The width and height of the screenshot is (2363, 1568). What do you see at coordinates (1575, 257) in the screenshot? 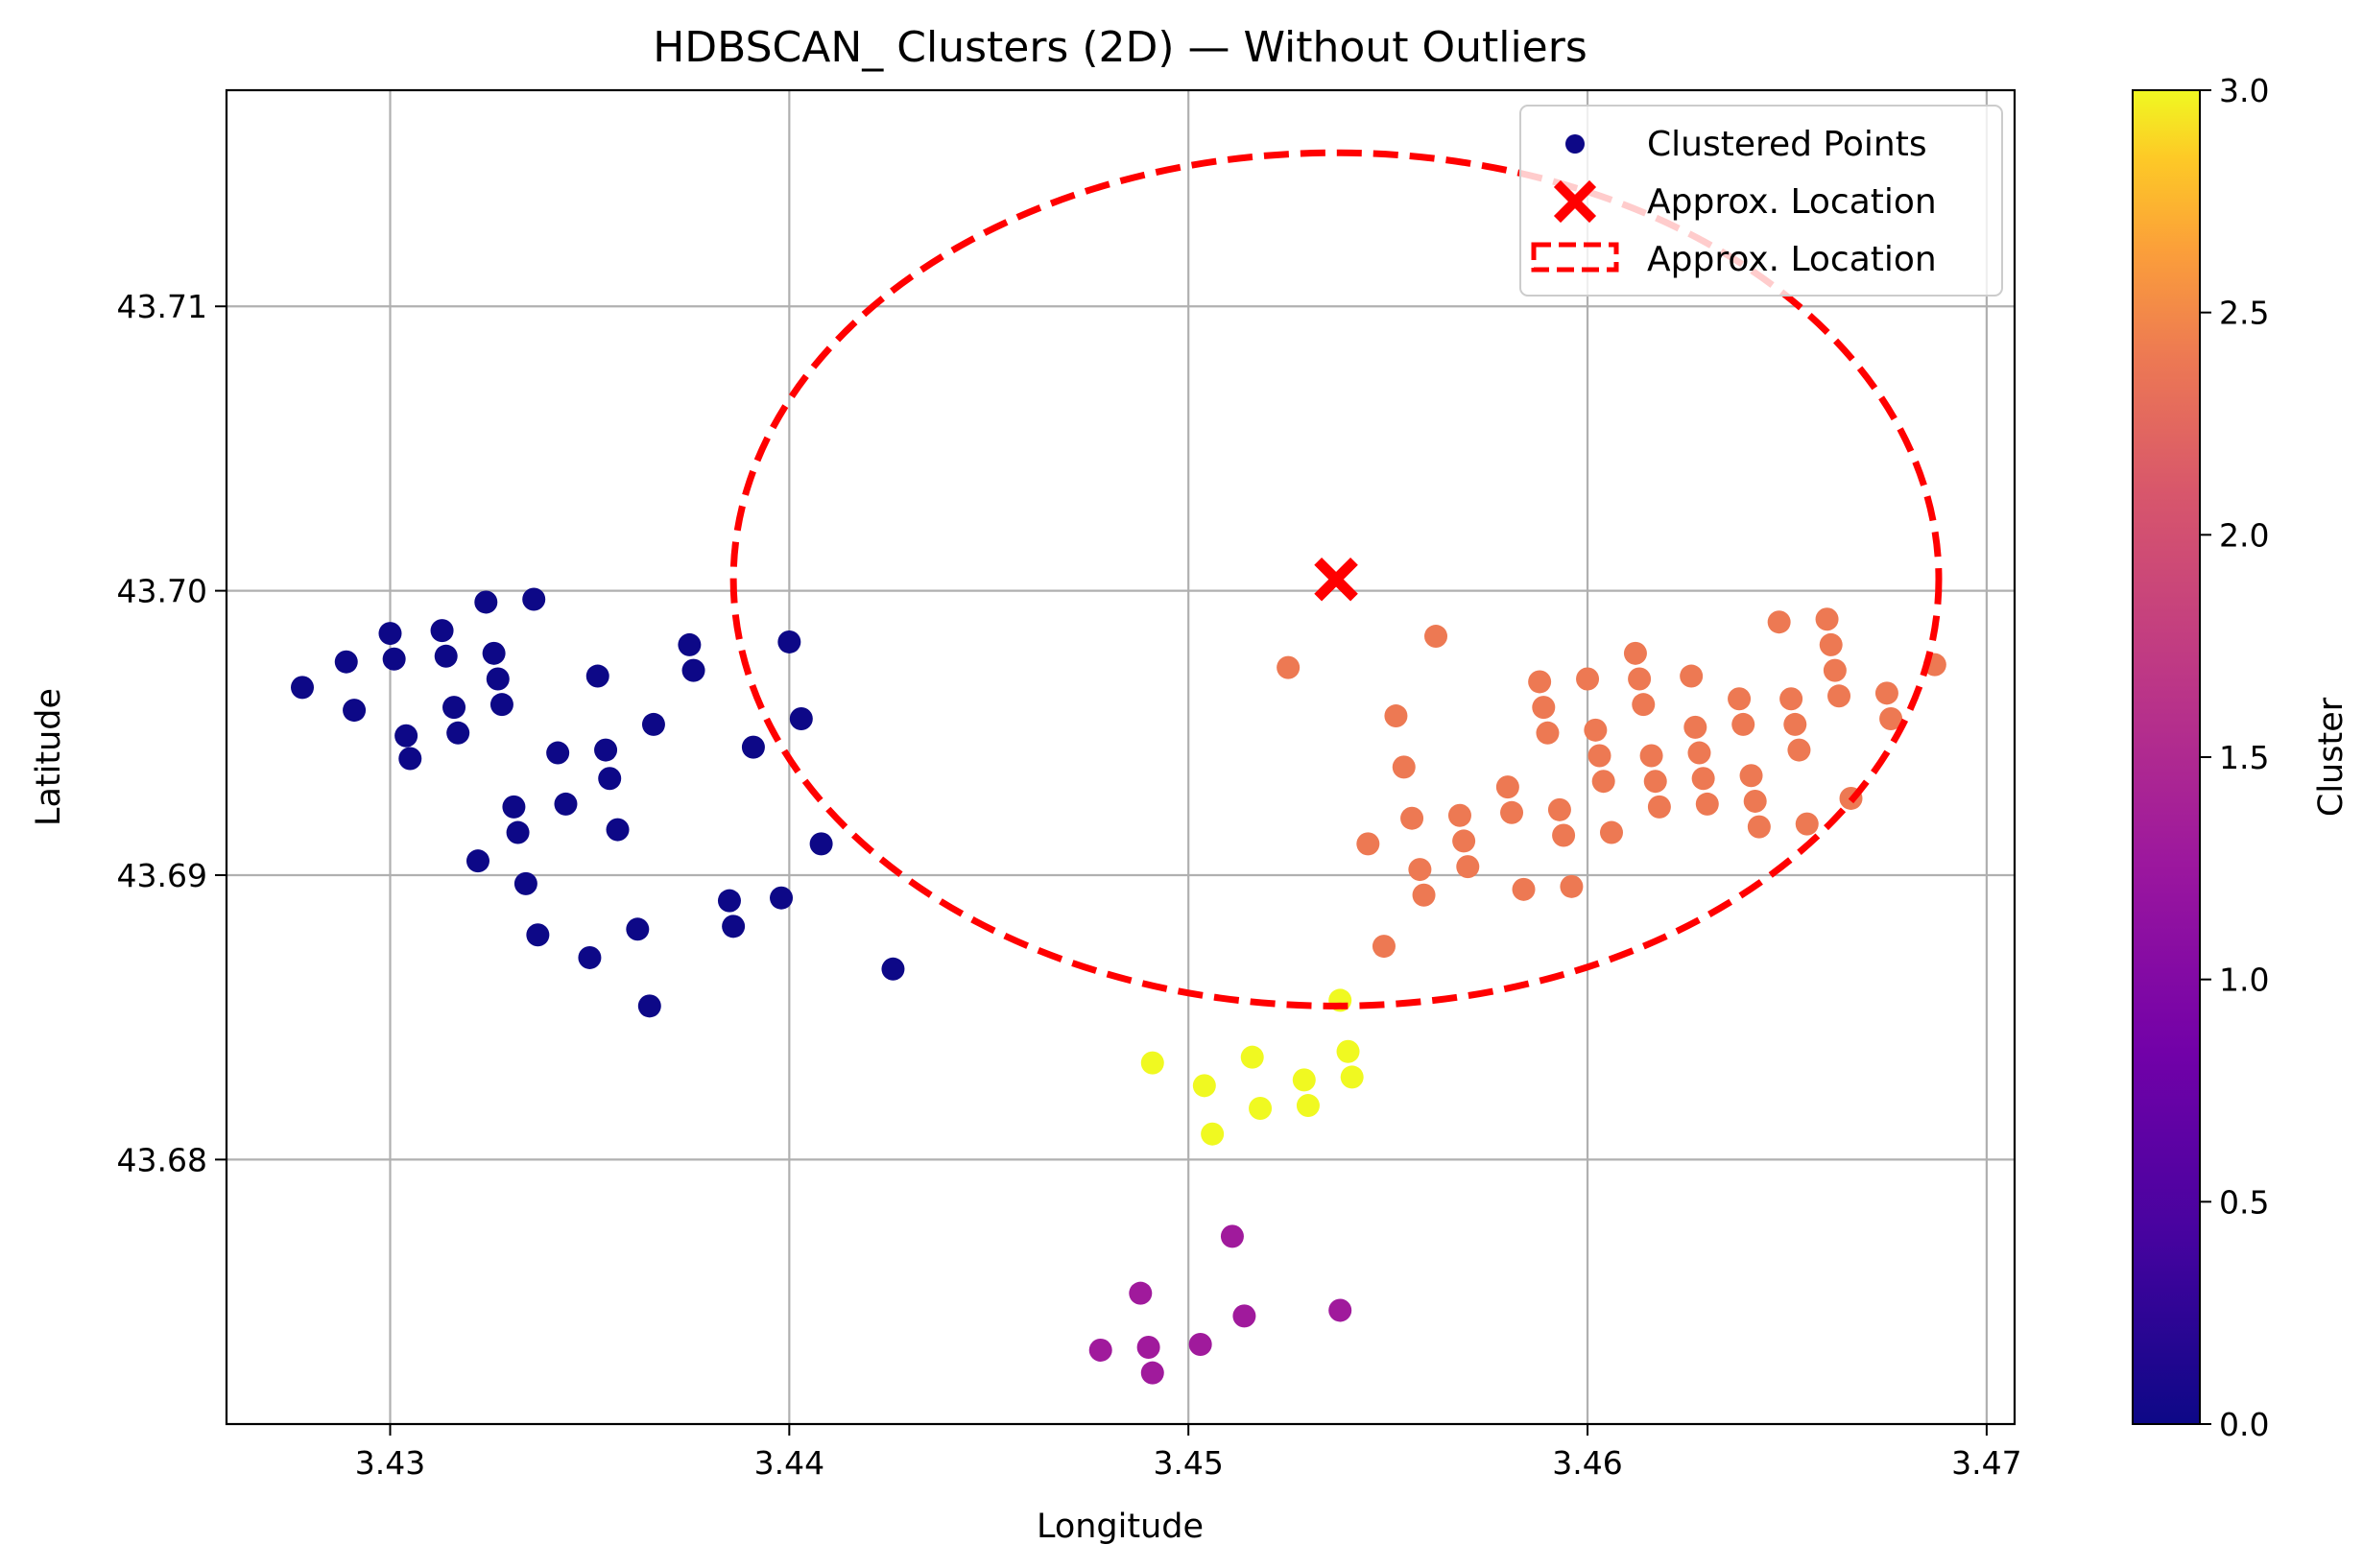
I see `legend-marker-approx-location-ellipse` at bounding box center [1575, 257].